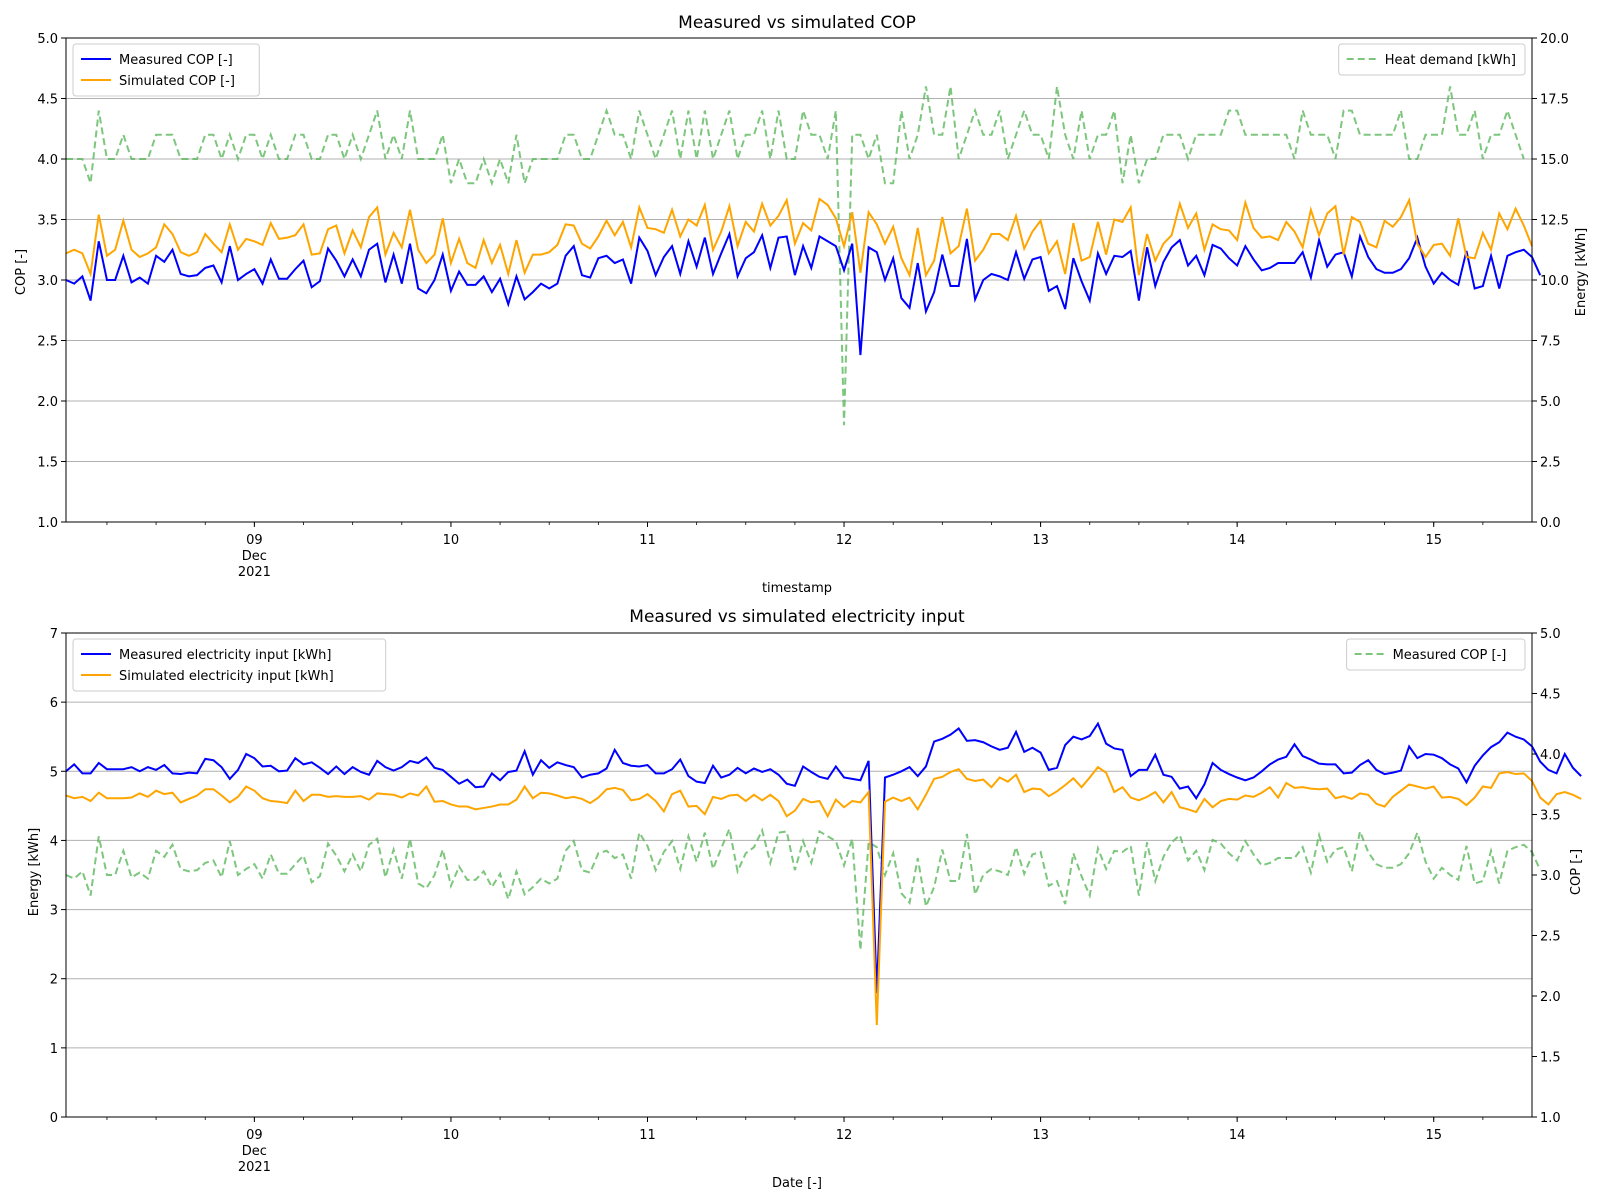 Image resolution: width=1600 pixels, height=1204 pixels. What do you see at coordinates (1554, 100) in the screenshot?
I see `y2-tick-label: 17.5` at bounding box center [1554, 100].